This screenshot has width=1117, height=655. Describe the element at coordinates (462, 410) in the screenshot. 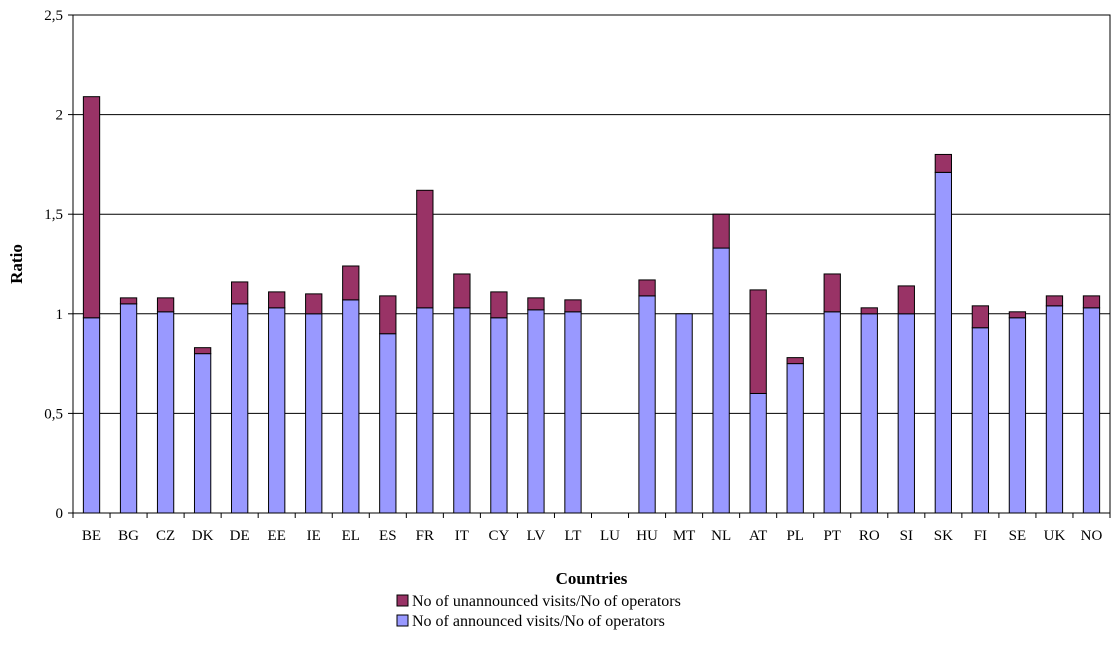

I see `bar-segment-it-announced` at that location.